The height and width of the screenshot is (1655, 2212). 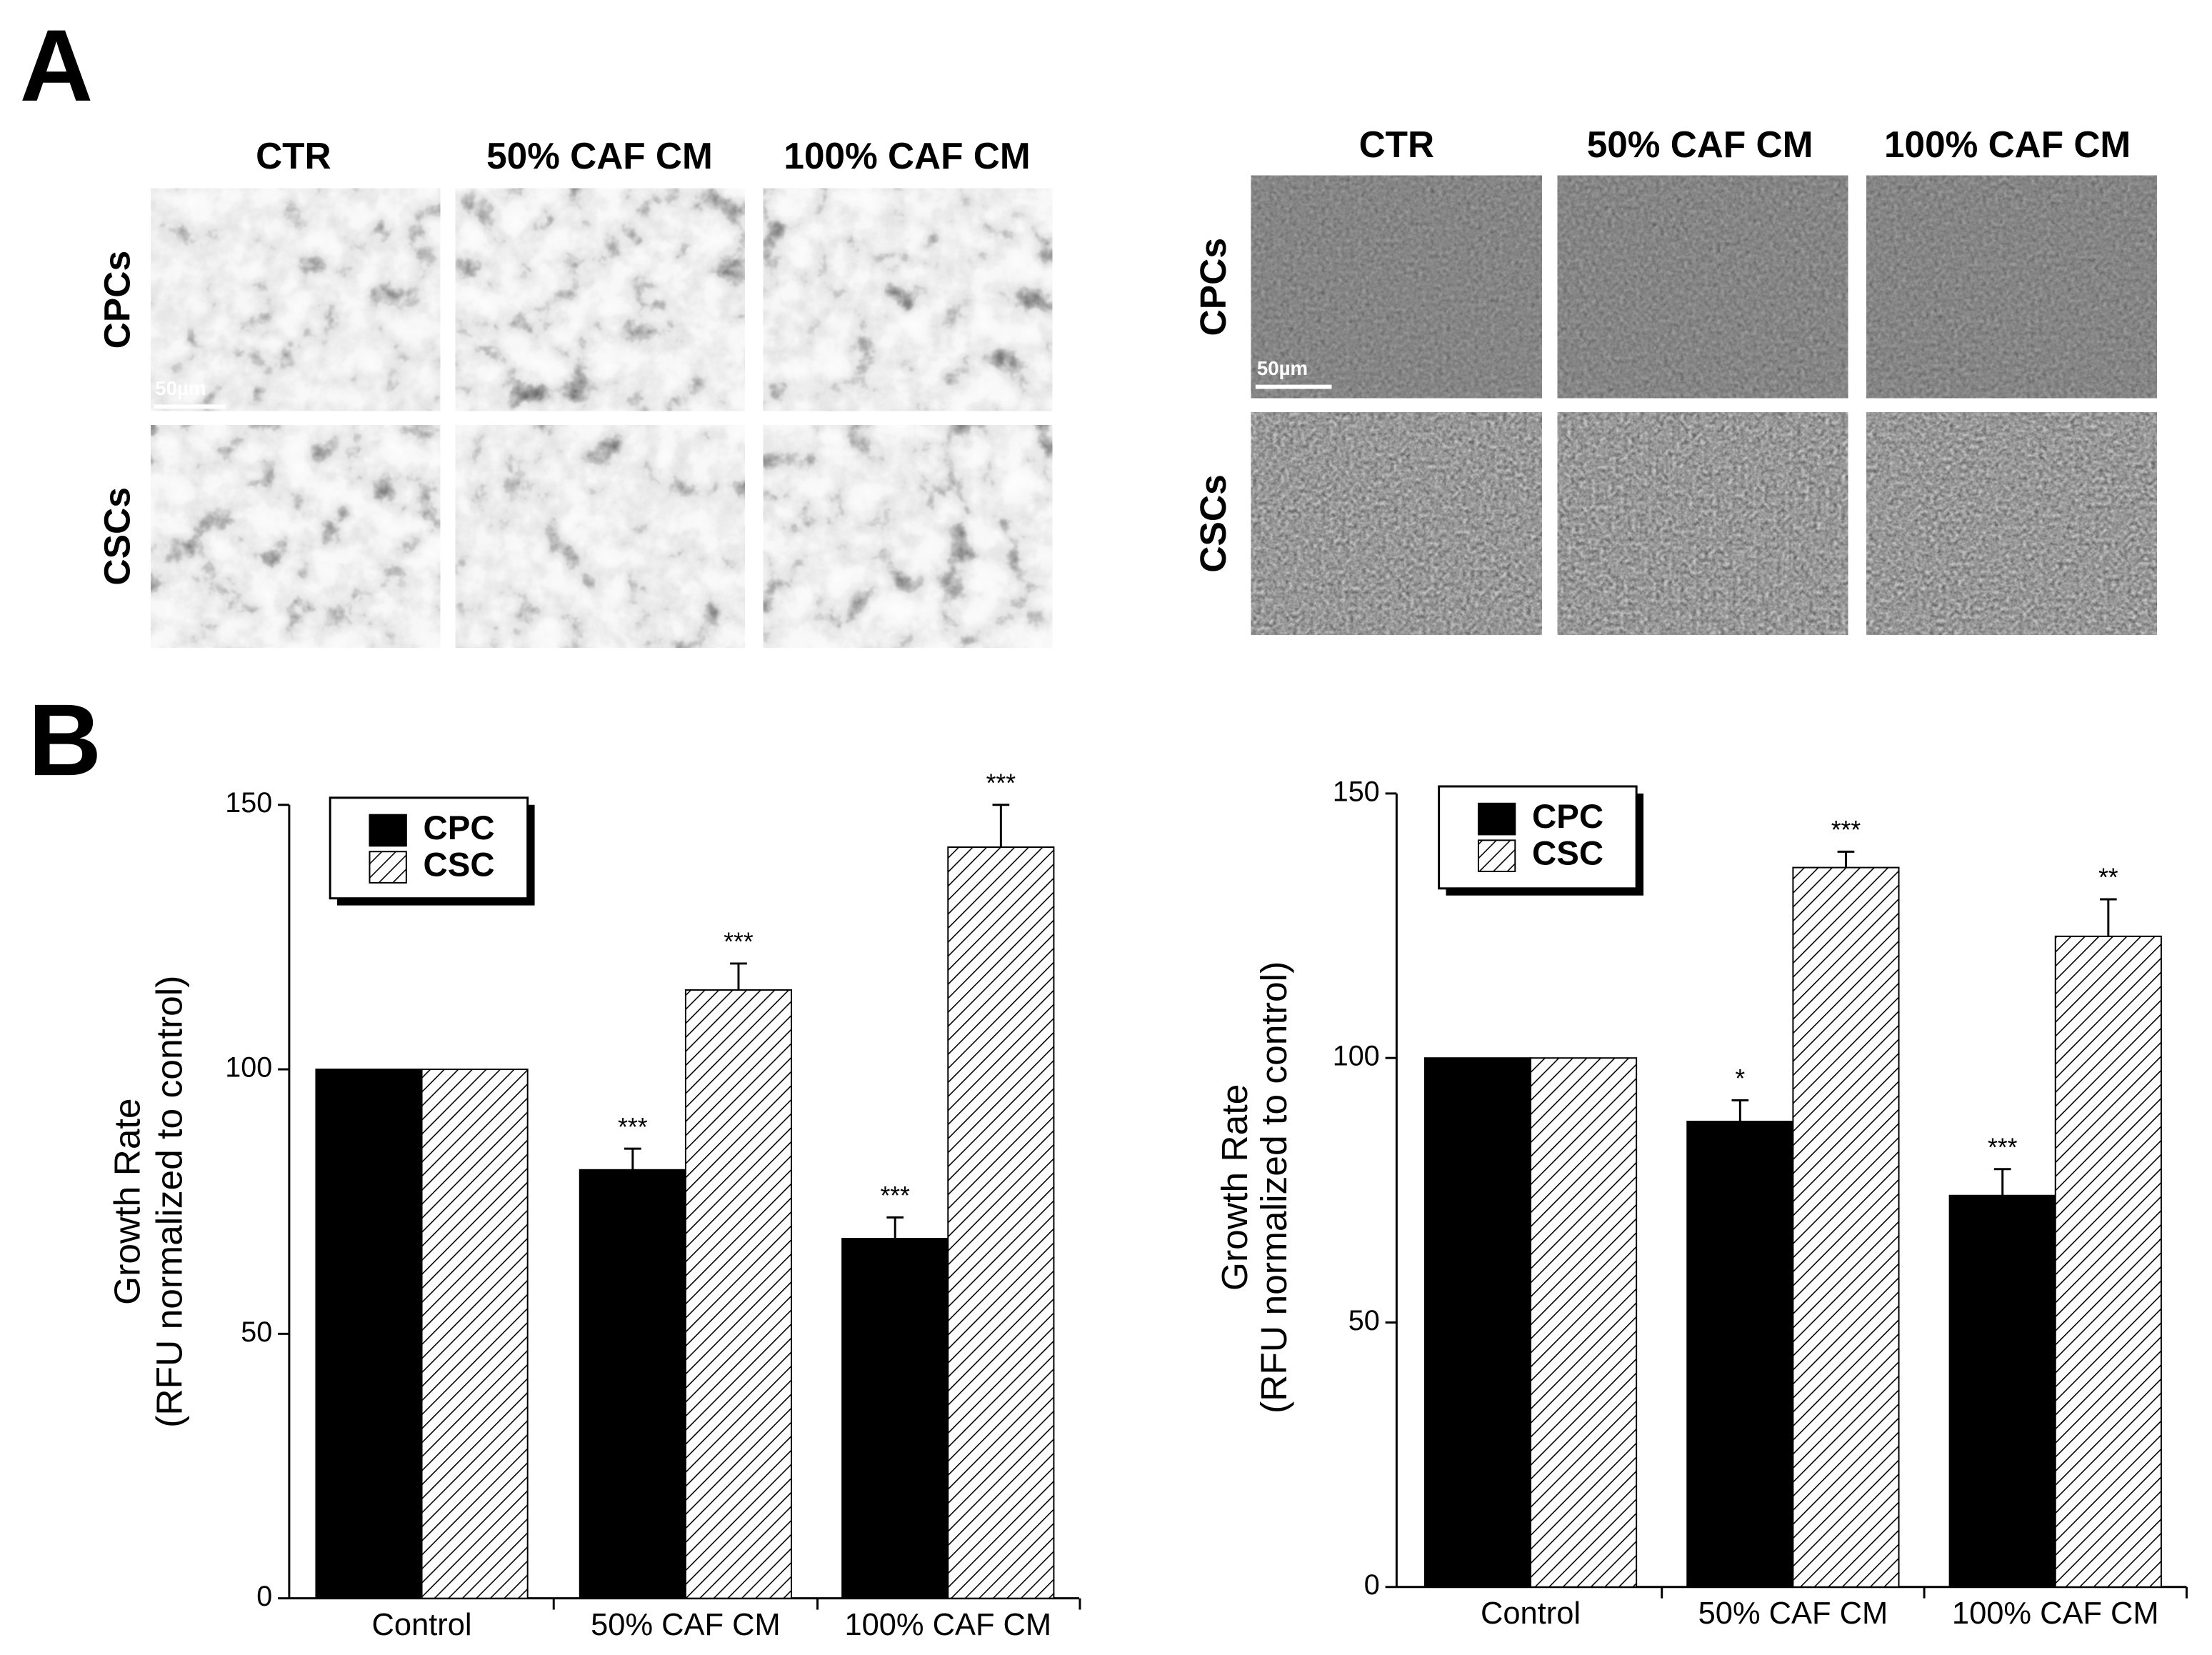 I want to click on significance-label: *, so click(x=1740, y=1078).